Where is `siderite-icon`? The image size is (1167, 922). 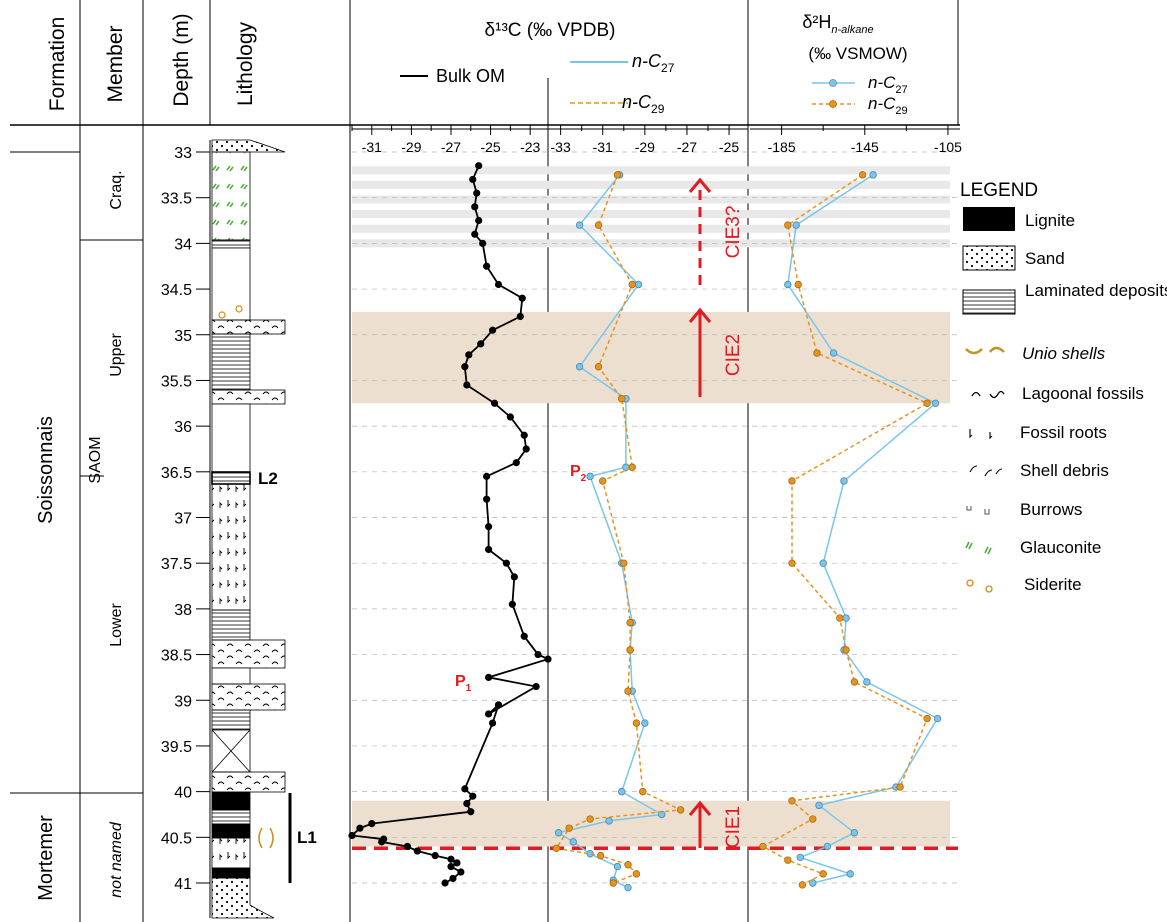
siderite-icon is located at coordinates (970, 583).